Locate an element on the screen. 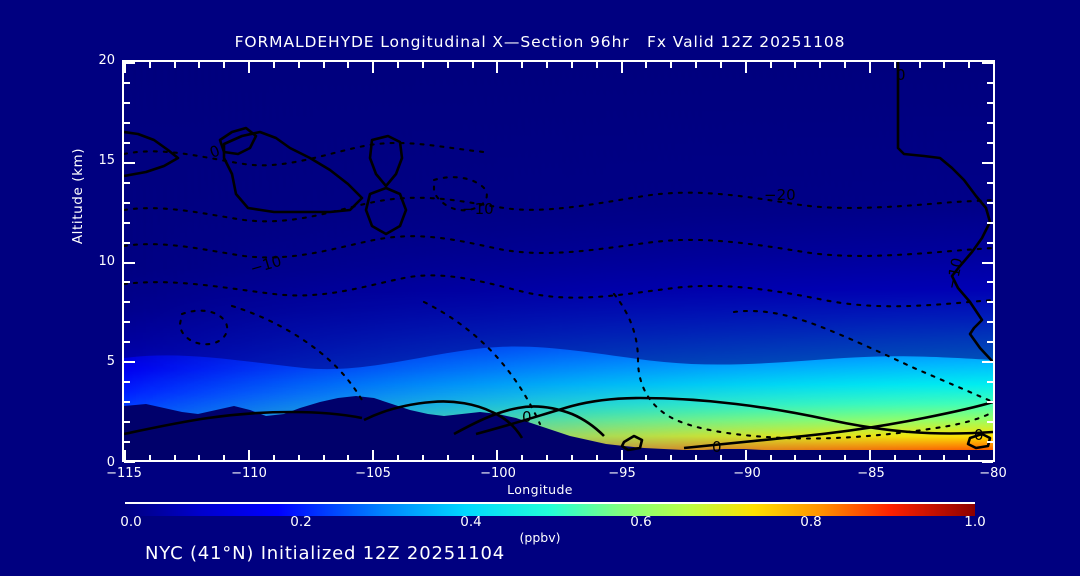 The width and height of the screenshot is (1080, 576). colorbar-tick-0-2: 0.2 is located at coordinates (301, 522).